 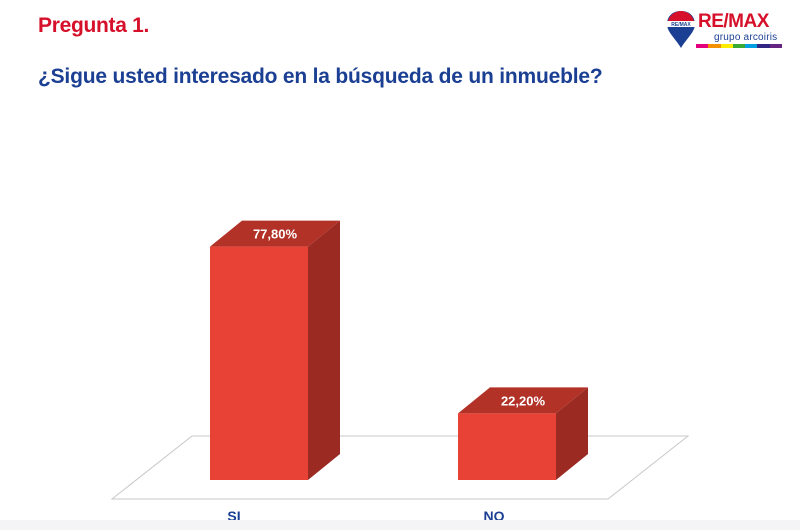 What do you see at coordinates (507, 446) in the screenshot?
I see `bar-no` at bounding box center [507, 446].